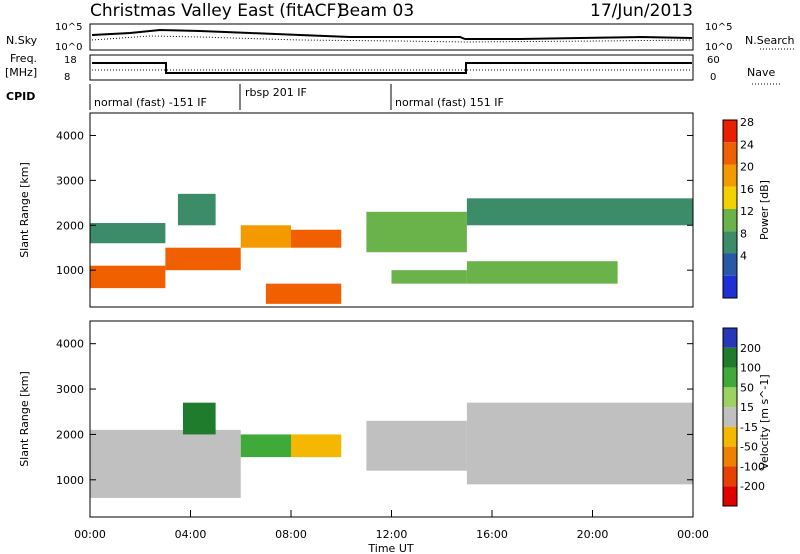 The height and width of the screenshot is (554, 800). Describe the element at coordinates (593, 534) in the screenshot. I see `xtick-label: 20:00` at that location.